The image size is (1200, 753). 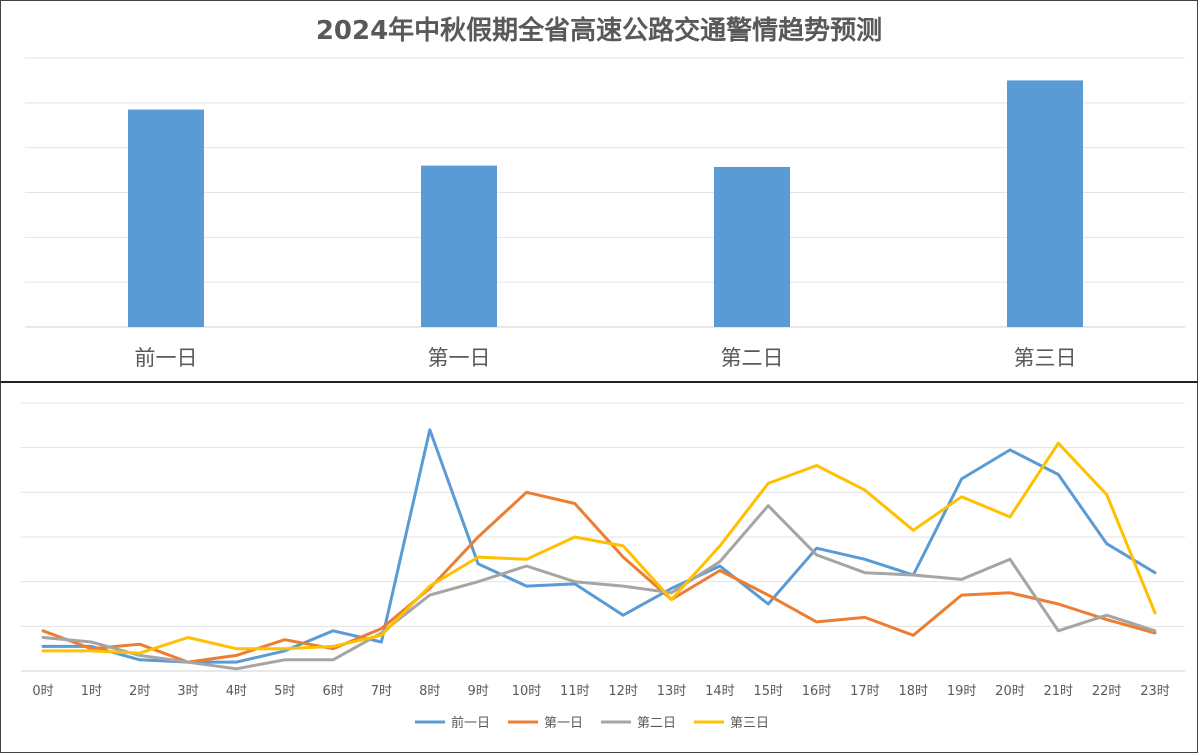 What do you see at coordinates (139, 691) in the screenshot?
I see `x-tick-label: 2时` at bounding box center [139, 691].